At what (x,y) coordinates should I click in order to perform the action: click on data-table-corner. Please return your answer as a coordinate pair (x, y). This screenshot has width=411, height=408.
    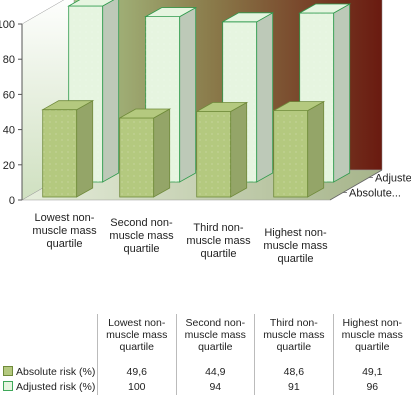
    Looking at the image, I should click on (49, 339).